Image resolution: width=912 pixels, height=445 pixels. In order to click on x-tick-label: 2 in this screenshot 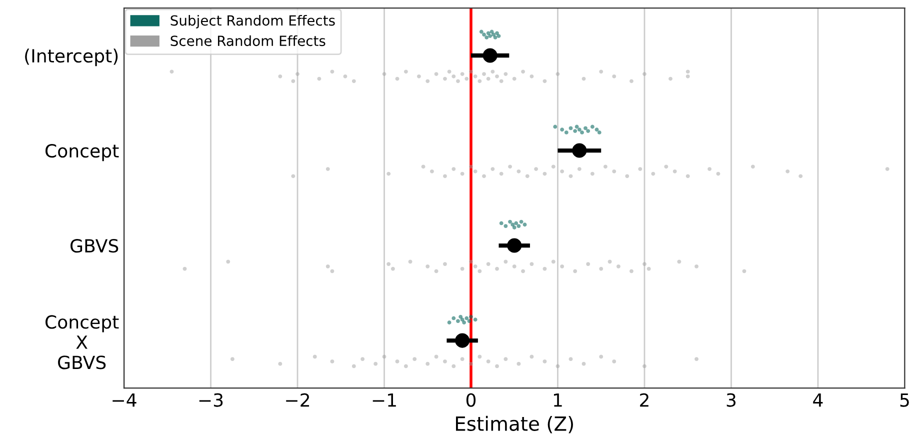, I will do `click(644, 400)`.